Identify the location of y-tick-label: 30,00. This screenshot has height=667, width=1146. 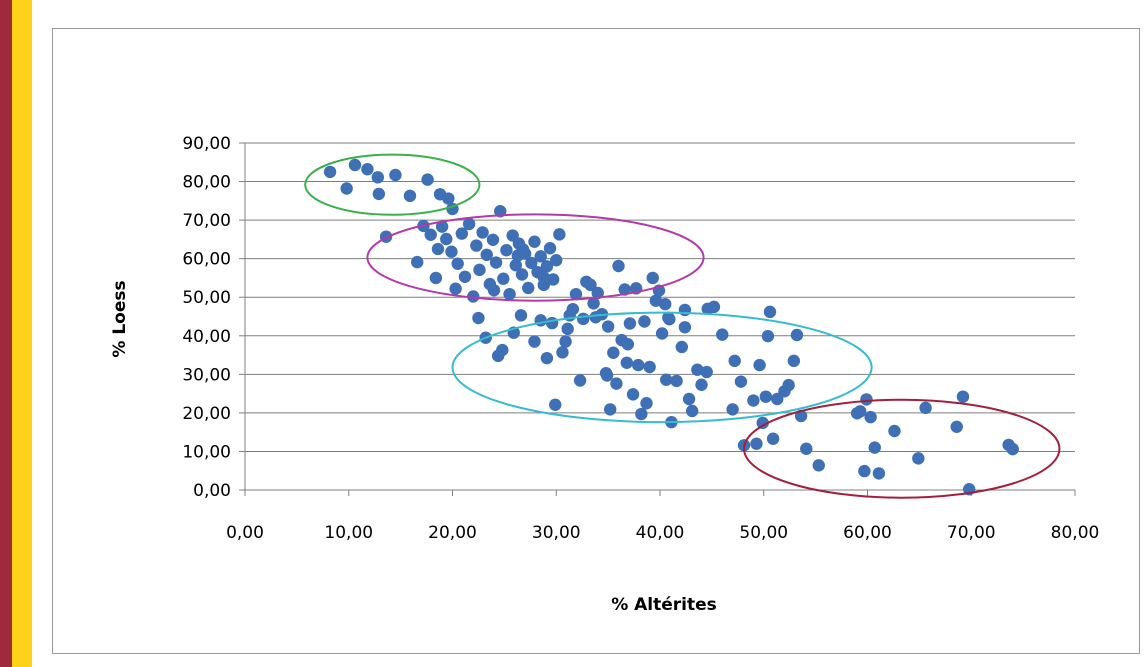
(206, 375).